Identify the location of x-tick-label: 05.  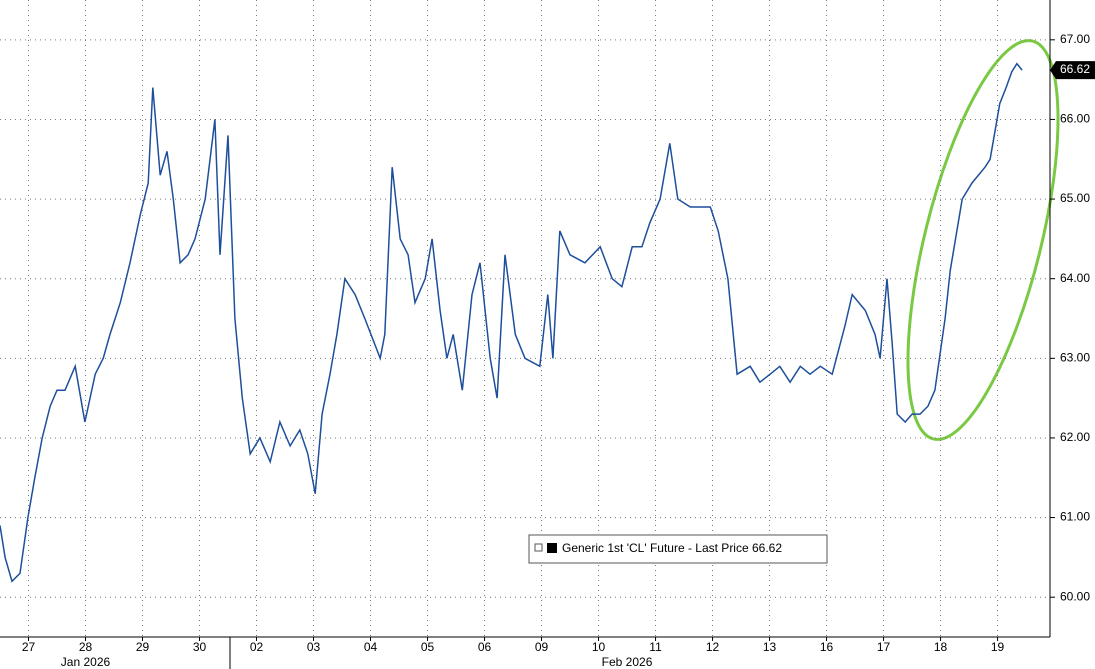
(428, 647).